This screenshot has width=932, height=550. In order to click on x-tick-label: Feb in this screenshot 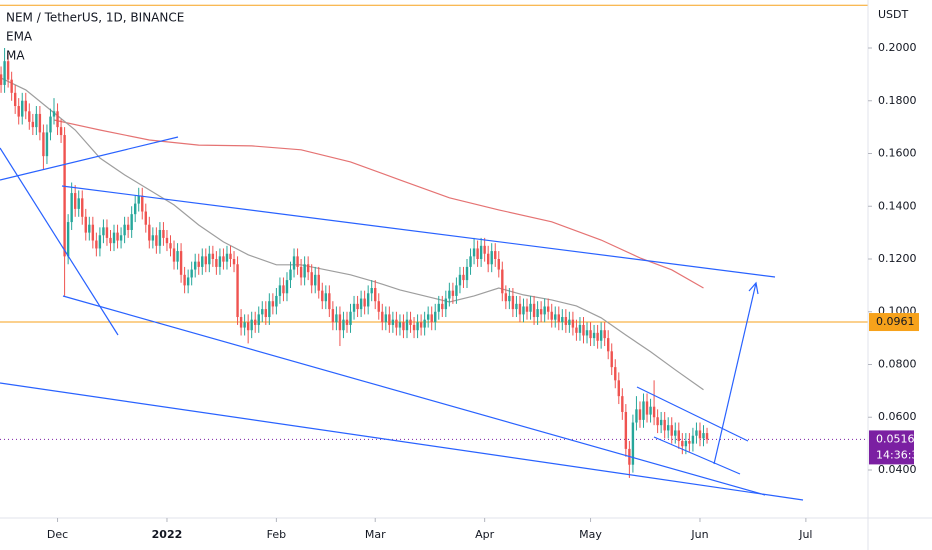, I will do `click(276, 534)`.